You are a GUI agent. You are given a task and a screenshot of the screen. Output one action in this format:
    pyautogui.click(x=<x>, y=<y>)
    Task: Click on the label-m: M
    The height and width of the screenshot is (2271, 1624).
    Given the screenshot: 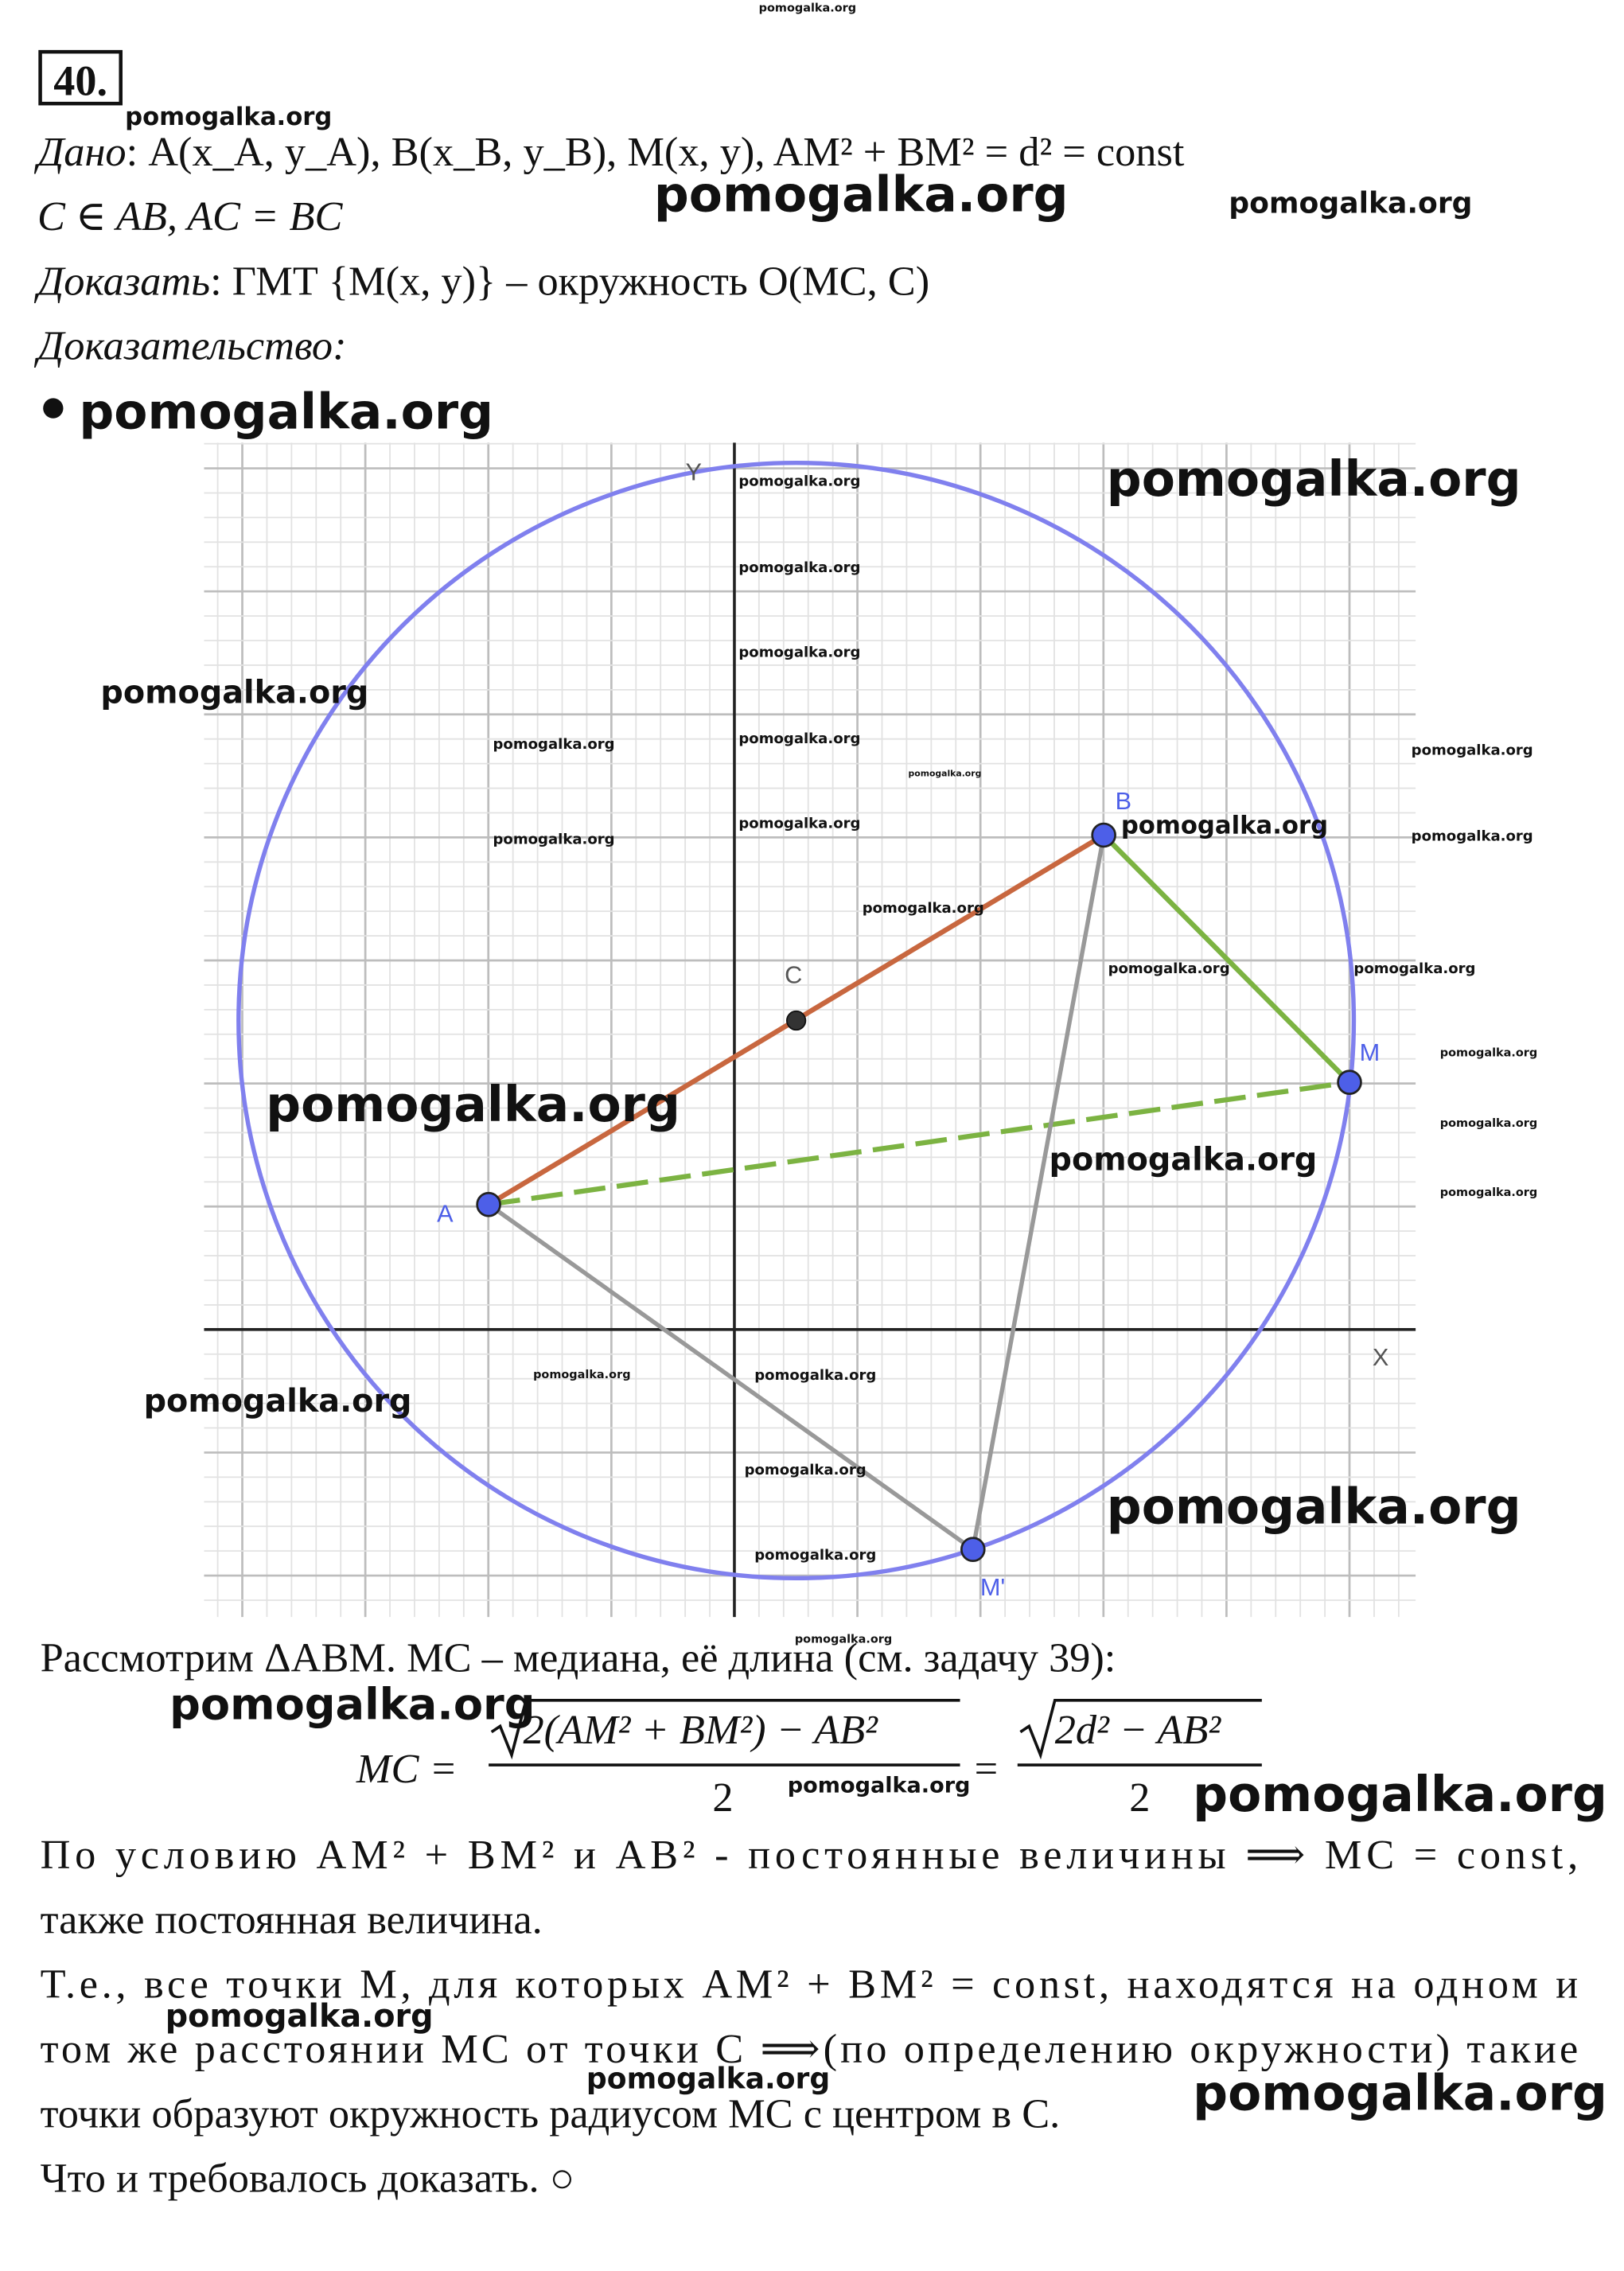 What is the action you would take?
    pyautogui.click(x=1370, y=1052)
    